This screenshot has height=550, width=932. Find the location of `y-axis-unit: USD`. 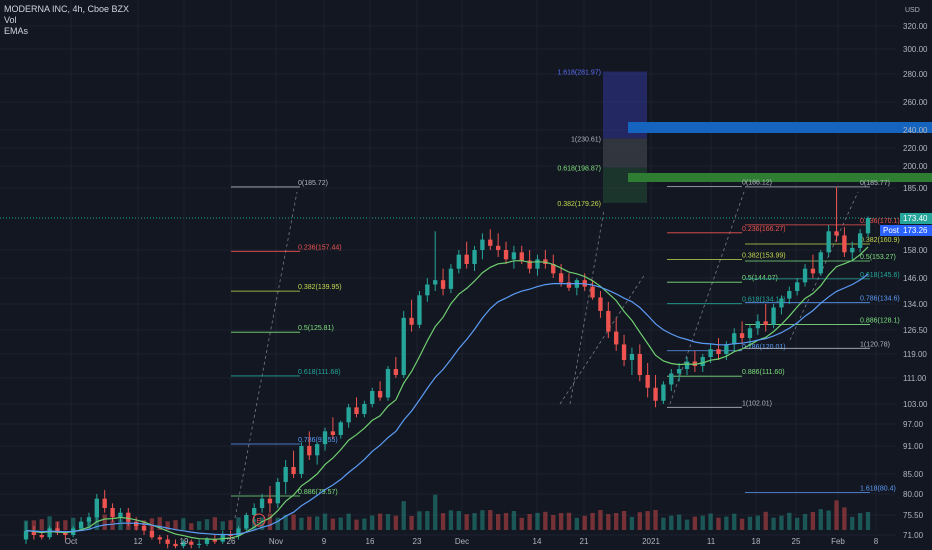

y-axis-unit: USD is located at coordinates (912, 10).